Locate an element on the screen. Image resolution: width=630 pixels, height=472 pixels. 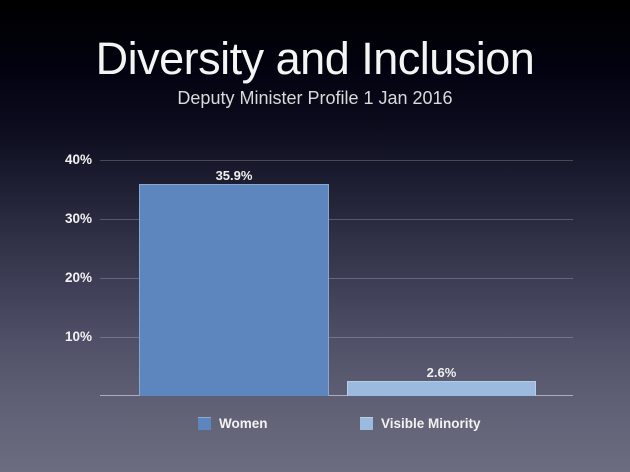
x-axis-line is located at coordinates (336, 395).